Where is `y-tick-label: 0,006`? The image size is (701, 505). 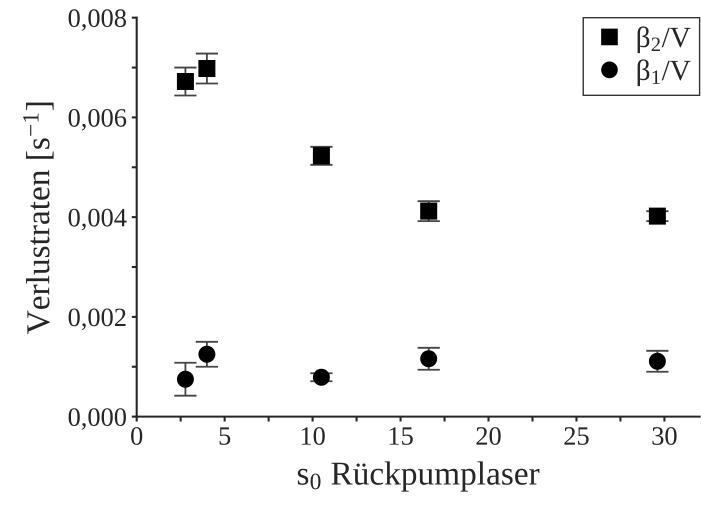
y-tick-label: 0,006 is located at coordinates (97, 120).